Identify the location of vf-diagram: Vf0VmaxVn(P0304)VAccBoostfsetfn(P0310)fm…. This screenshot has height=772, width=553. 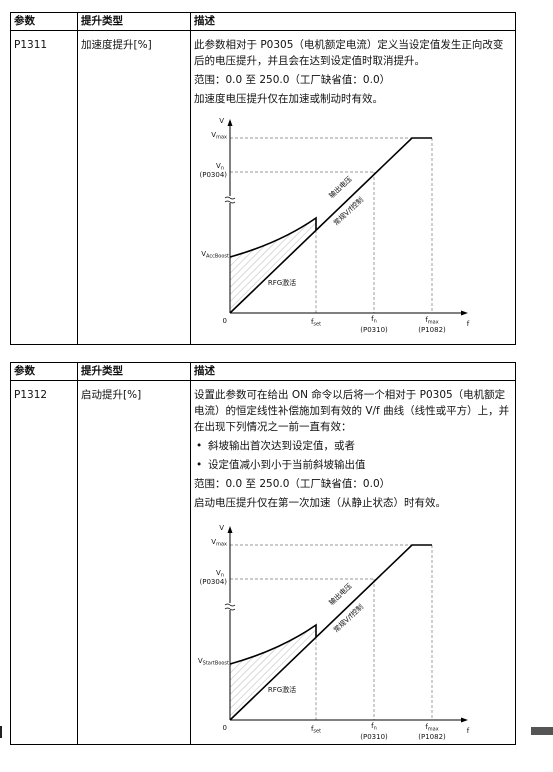
(335, 225).